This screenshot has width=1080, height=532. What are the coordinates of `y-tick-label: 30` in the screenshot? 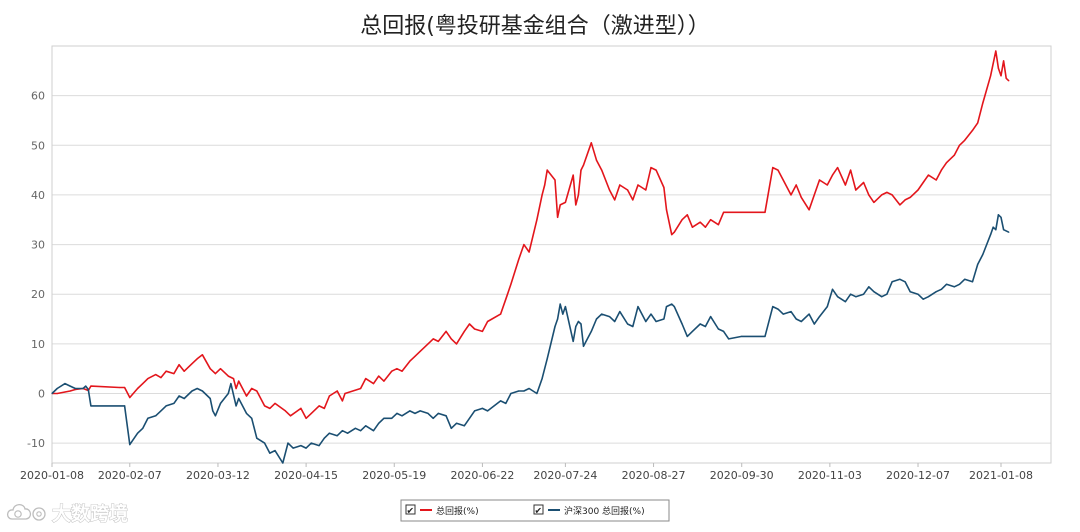 It's located at (38, 245).